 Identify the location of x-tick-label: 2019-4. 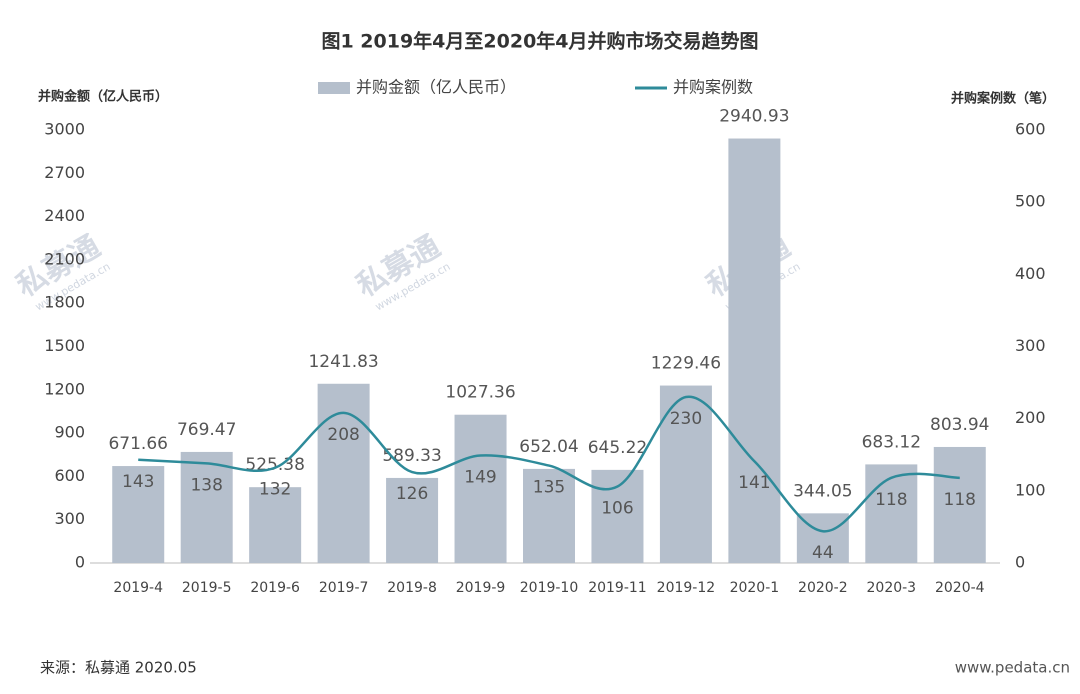
(138, 588).